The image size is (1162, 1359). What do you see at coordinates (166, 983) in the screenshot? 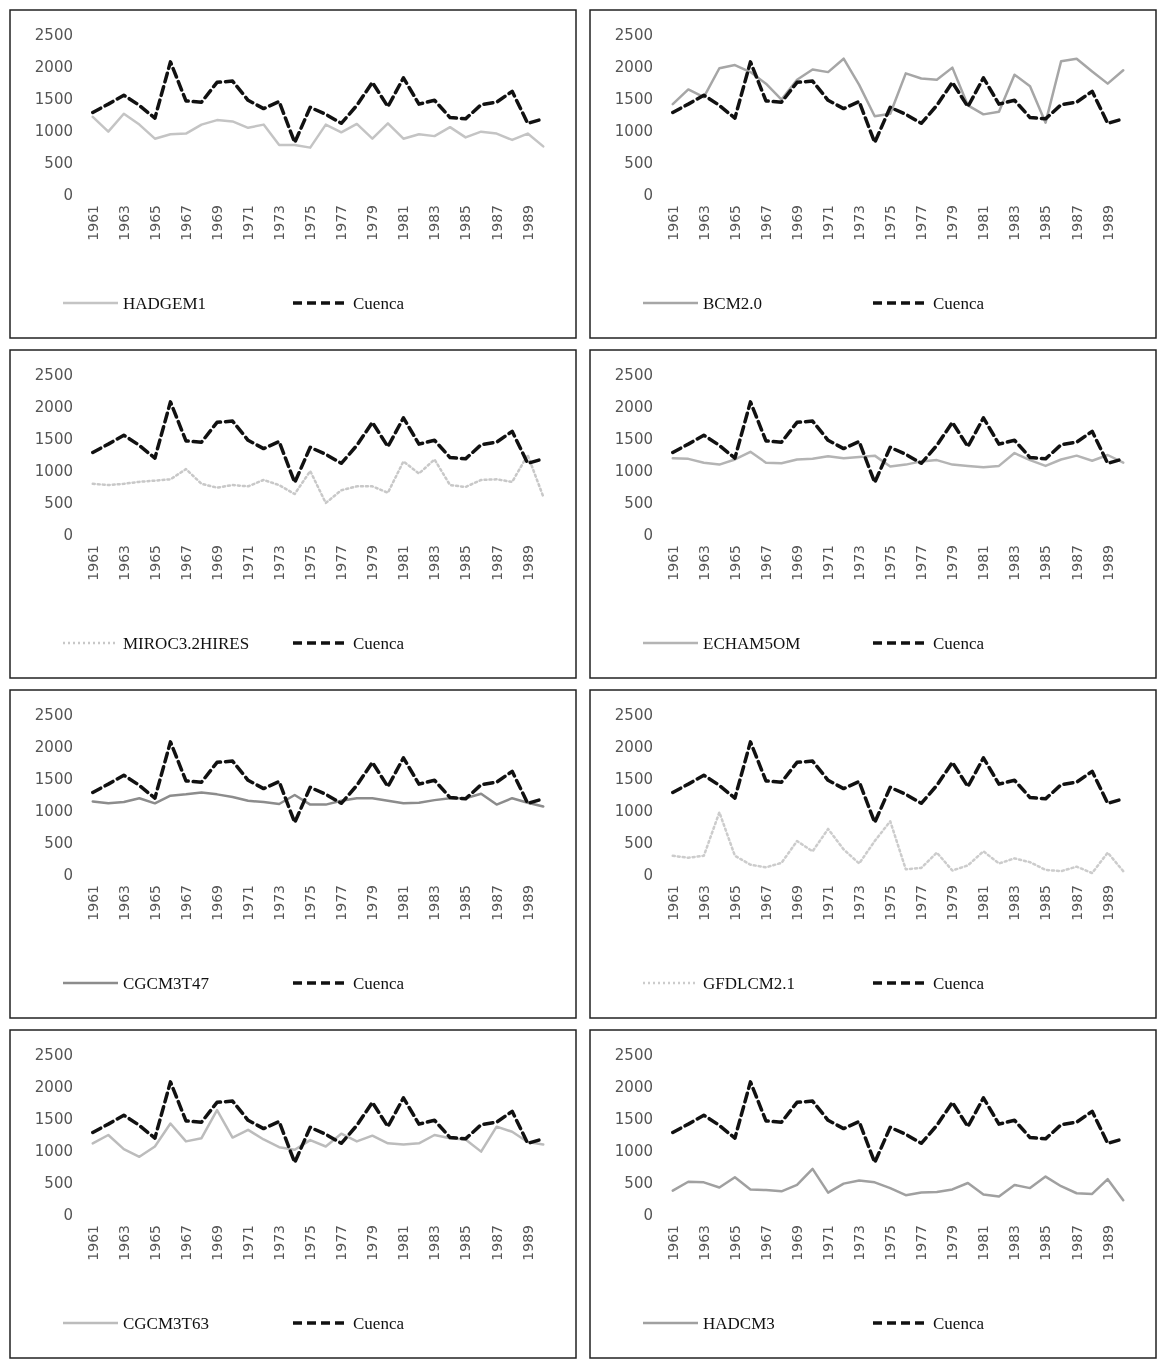
I see `legend-label: CGCM3T47` at bounding box center [166, 983].